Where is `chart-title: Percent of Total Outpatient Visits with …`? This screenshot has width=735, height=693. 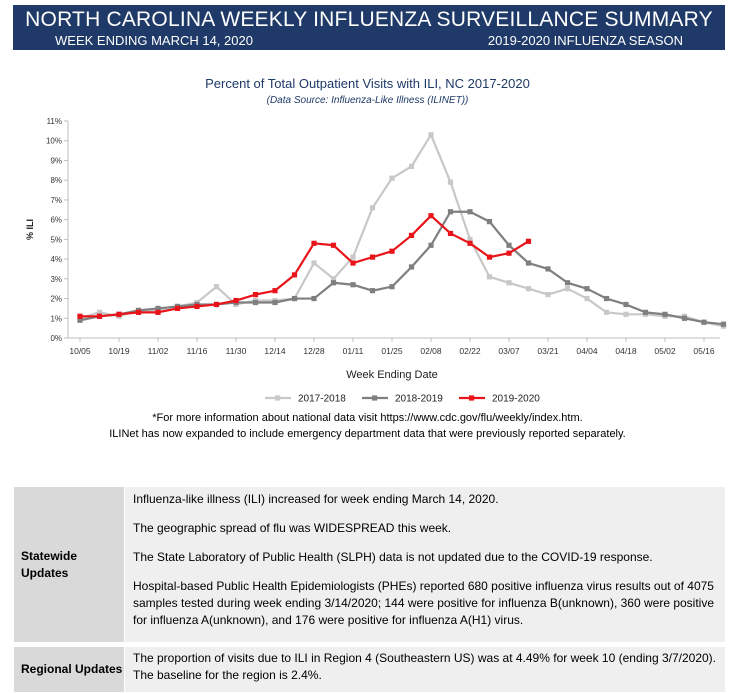 chart-title: Percent of Total Outpatient Visits with … is located at coordinates (367, 83).